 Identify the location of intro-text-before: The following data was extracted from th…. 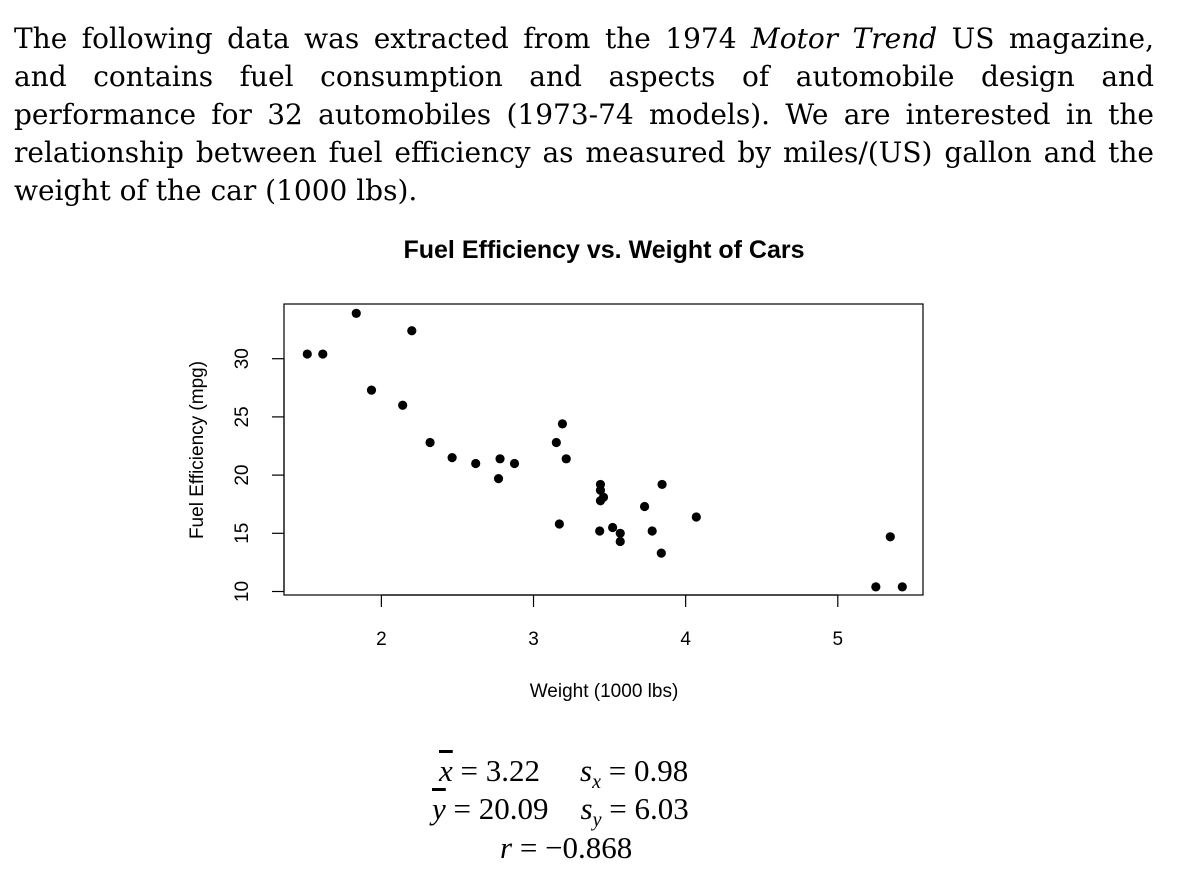
(383, 38).